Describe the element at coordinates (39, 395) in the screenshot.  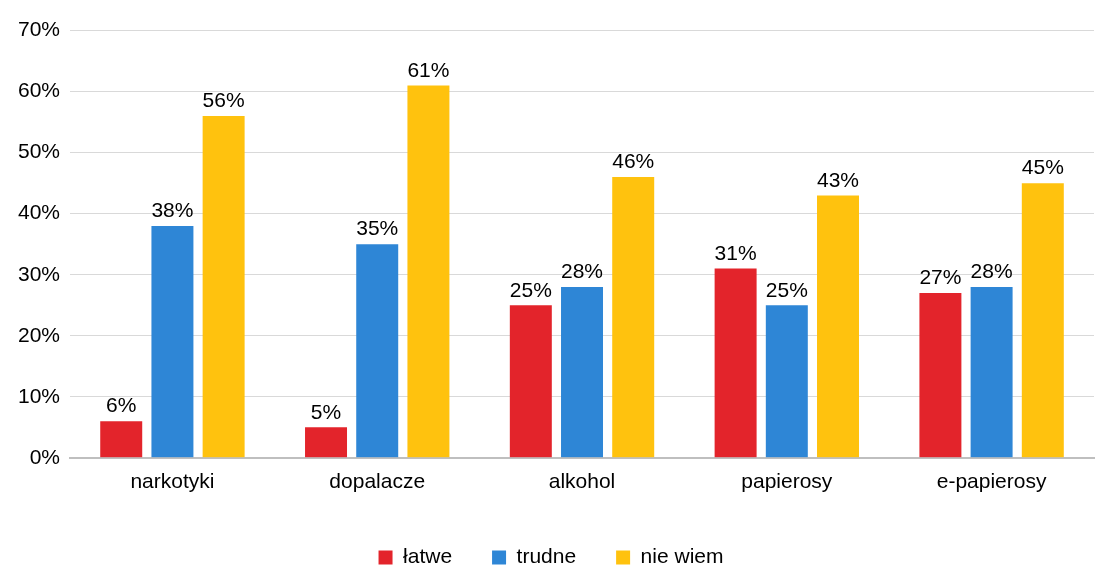
I see `y-tick-label: 10%` at that location.